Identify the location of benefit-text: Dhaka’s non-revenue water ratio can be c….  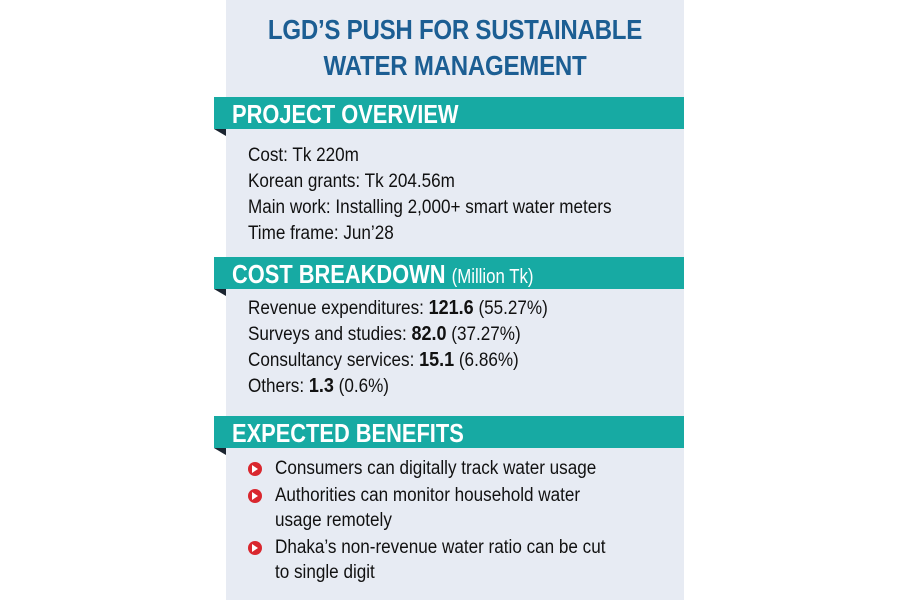
(468, 560).